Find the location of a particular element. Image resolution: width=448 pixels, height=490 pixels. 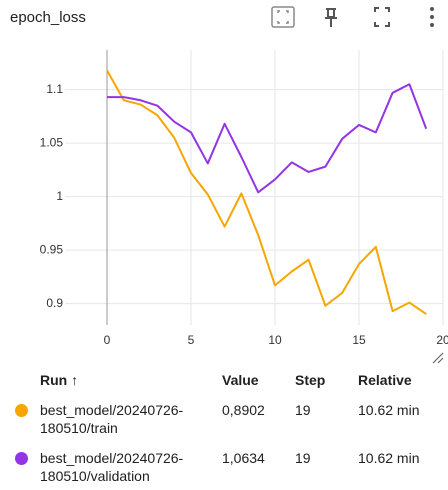

x-tick-label: 5 is located at coordinates (191, 340).